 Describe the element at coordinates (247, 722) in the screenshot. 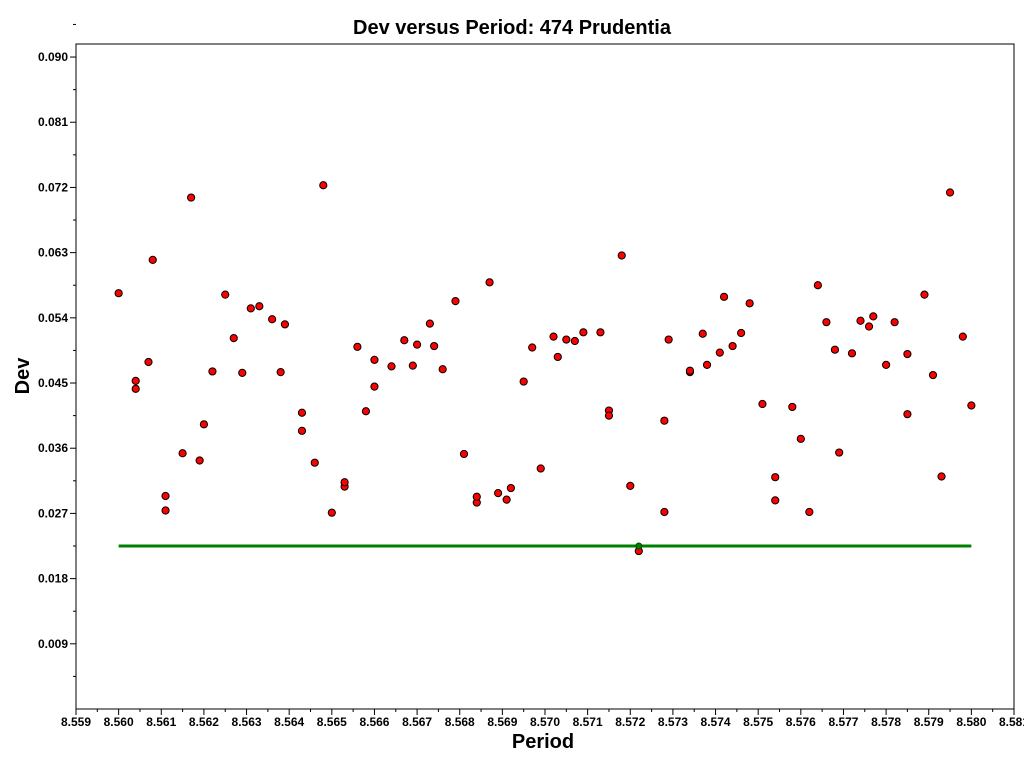

I see `x-tick-label: 8.563` at that location.